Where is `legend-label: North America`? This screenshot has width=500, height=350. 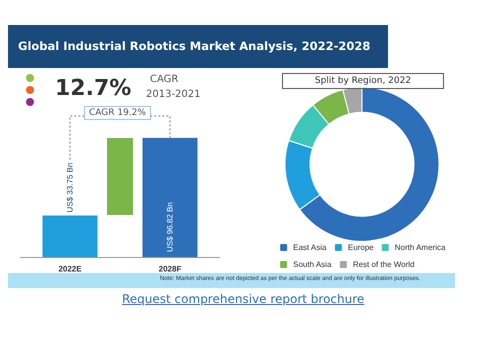
legend-label: North America is located at coordinates (420, 247).